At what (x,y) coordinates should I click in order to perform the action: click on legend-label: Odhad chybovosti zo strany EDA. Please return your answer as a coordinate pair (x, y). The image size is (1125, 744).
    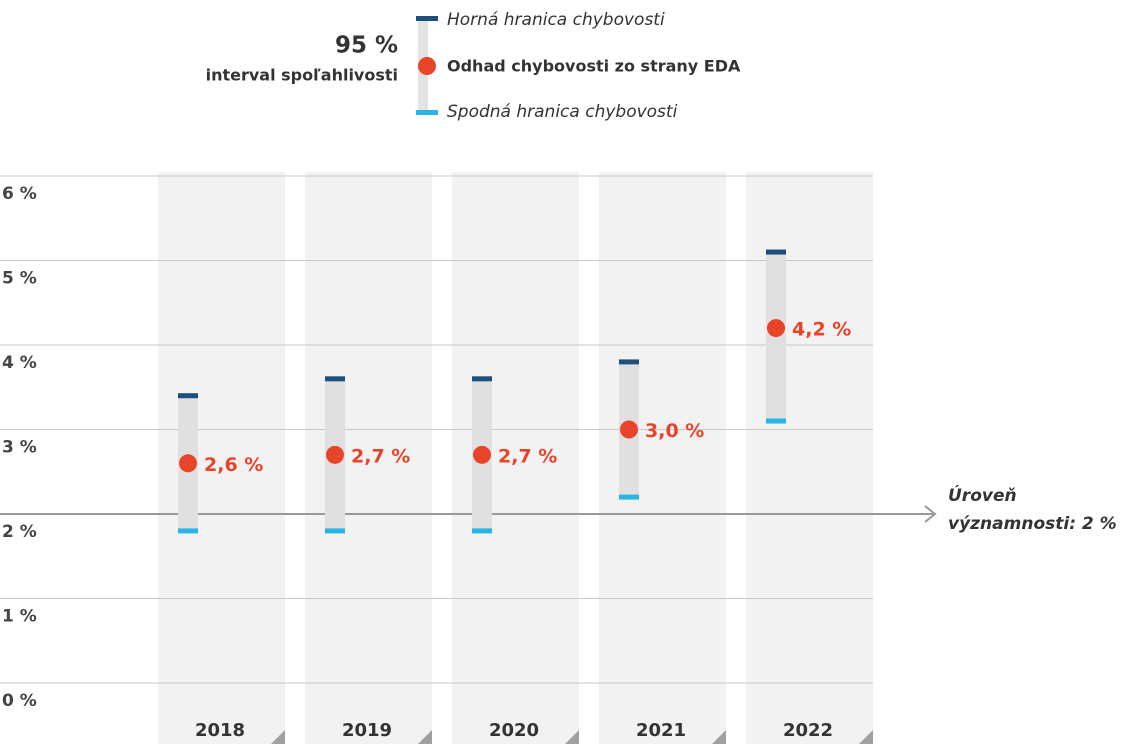
    Looking at the image, I should click on (594, 66).